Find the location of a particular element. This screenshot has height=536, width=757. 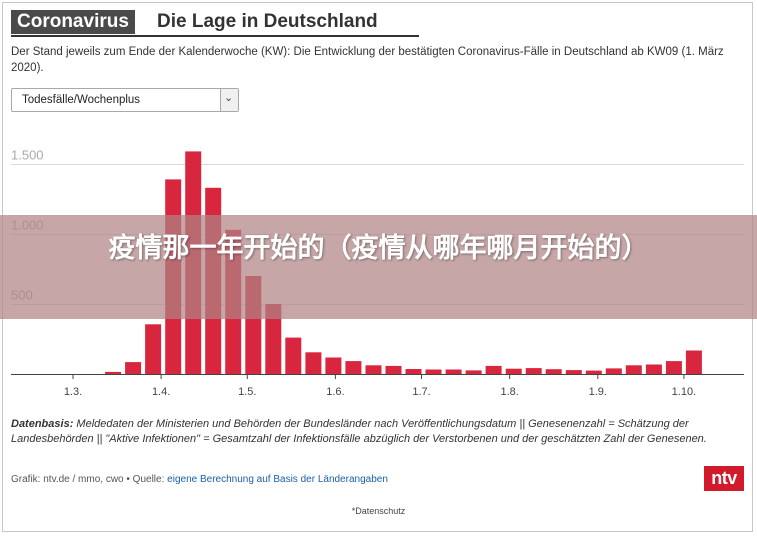

data-basis-label: Datenbasis: is located at coordinates (42, 424).